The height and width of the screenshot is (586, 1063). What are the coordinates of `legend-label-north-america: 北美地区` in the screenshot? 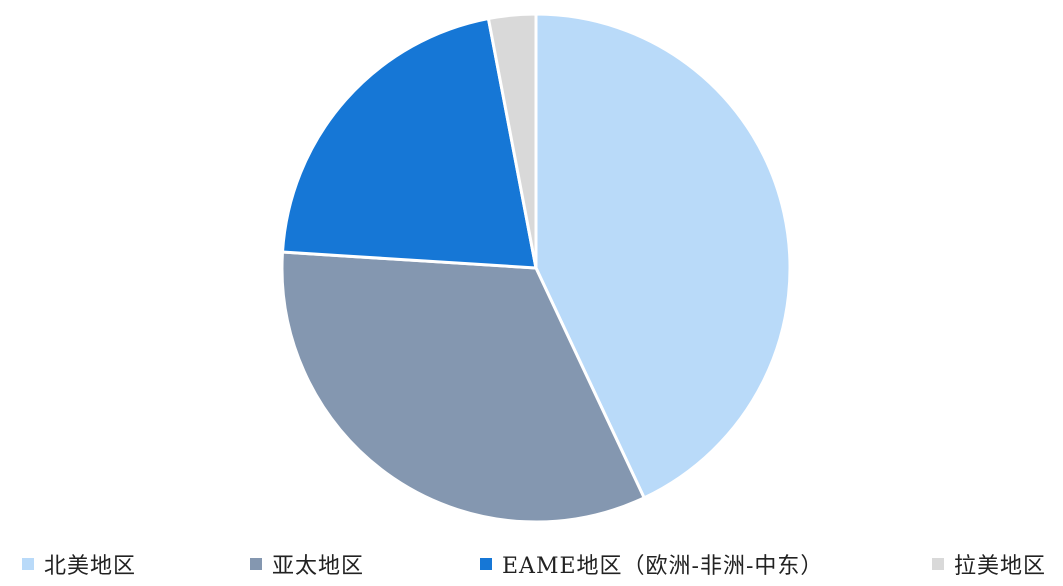 It's located at (90, 564).